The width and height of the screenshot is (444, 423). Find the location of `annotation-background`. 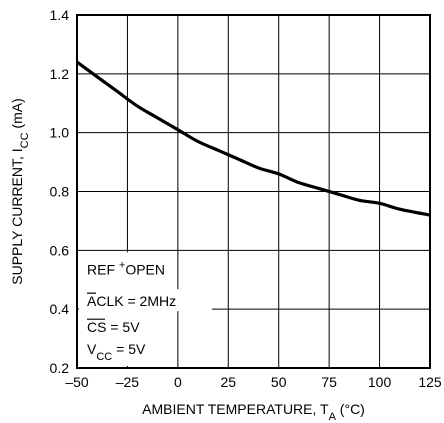

annotation-background is located at coordinates (128, 309).